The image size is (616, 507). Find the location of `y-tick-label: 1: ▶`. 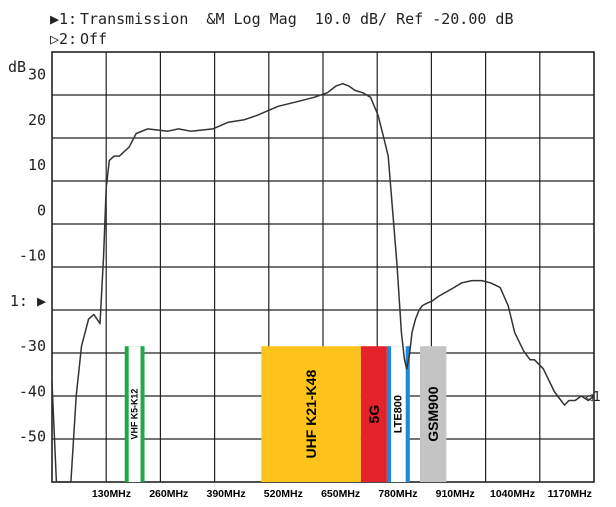

y-tick-label: 1: ▶ is located at coordinates (28, 301).